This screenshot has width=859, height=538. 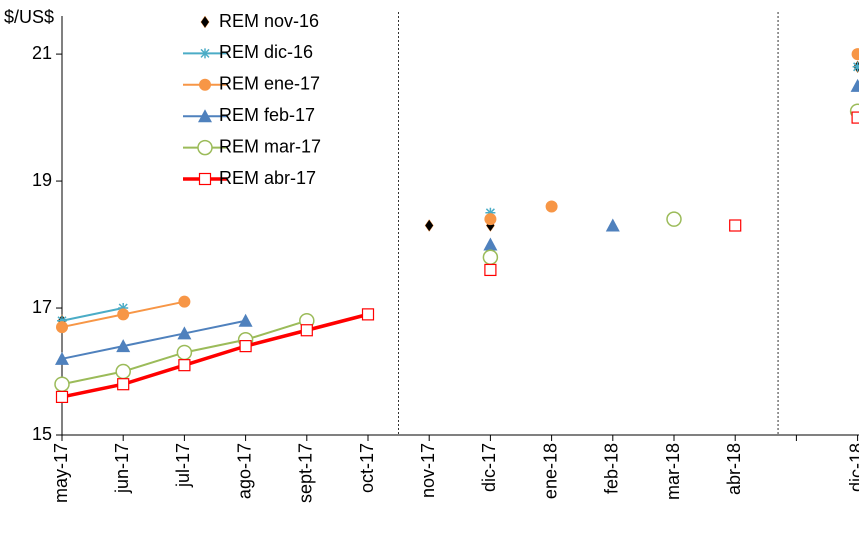 What do you see at coordinates (306, 473) in the screenshot?
I see `x-tick-label: sept-17` at bounding box center [306, 473].